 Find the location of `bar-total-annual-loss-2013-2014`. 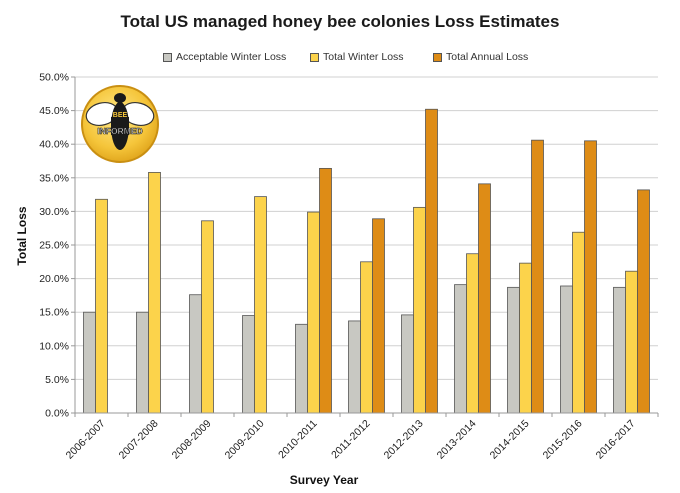

bar-total-annual-loss-2013-2014 is located at coordinates (484, 298).